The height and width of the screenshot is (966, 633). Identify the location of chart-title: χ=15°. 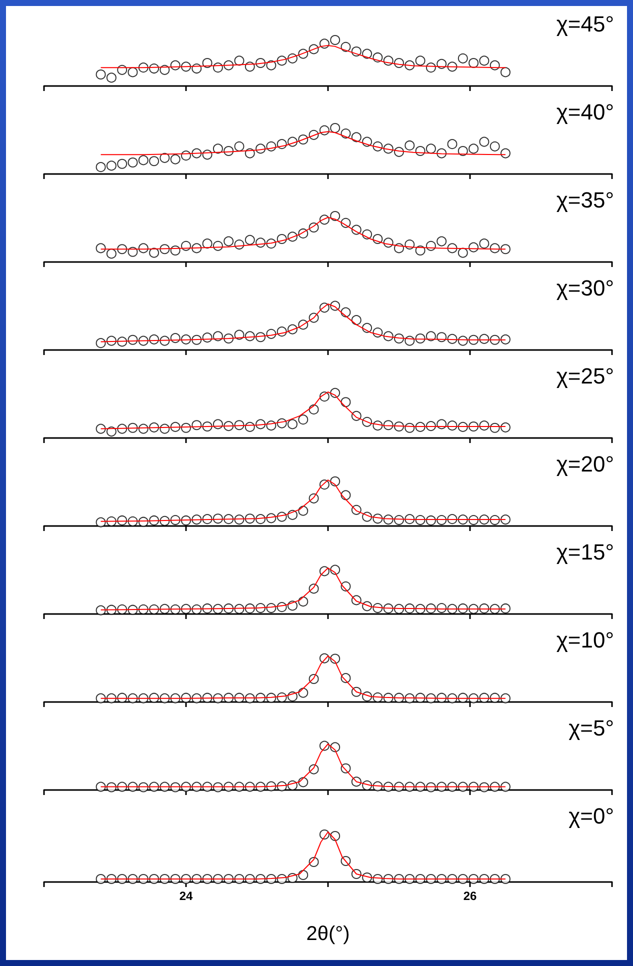
(585, 552).